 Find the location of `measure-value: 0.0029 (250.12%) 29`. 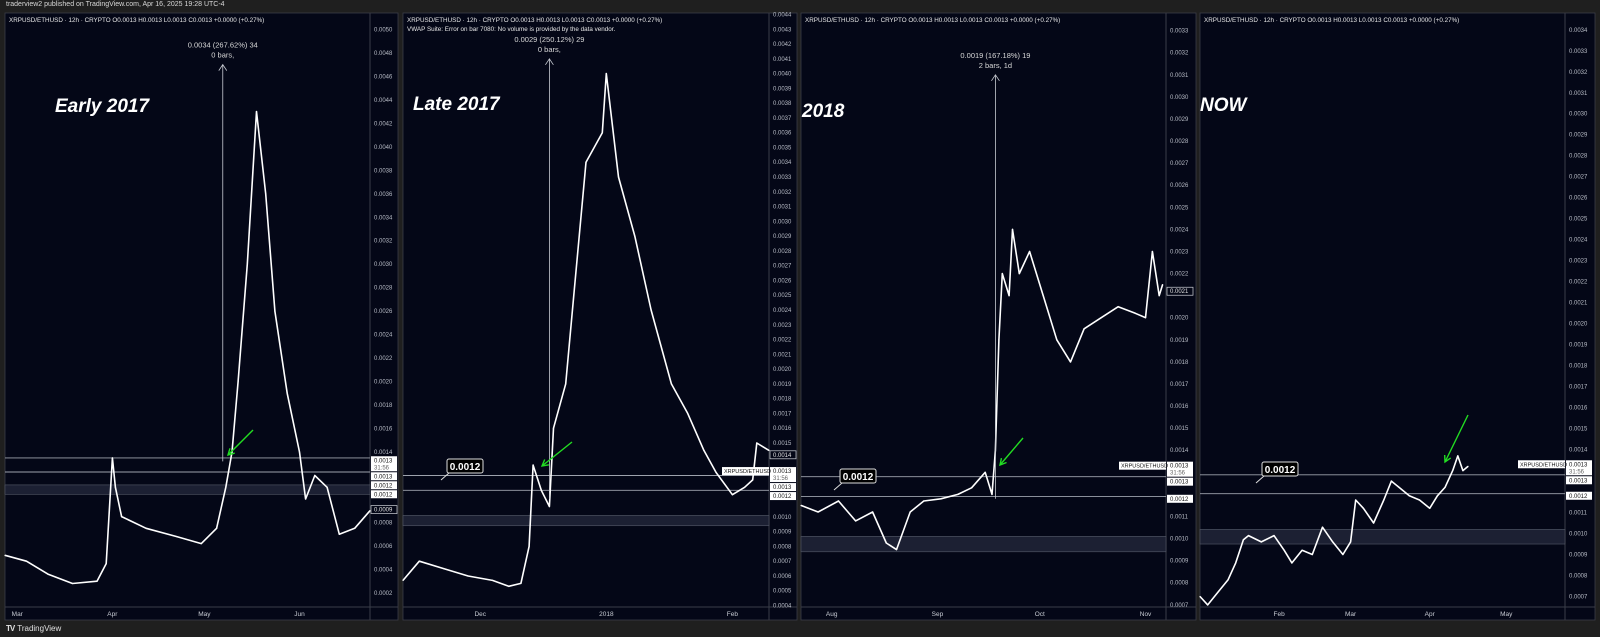

measure-value: 0.0029 (250.12%) 29 is located at coordinates (549, 39).